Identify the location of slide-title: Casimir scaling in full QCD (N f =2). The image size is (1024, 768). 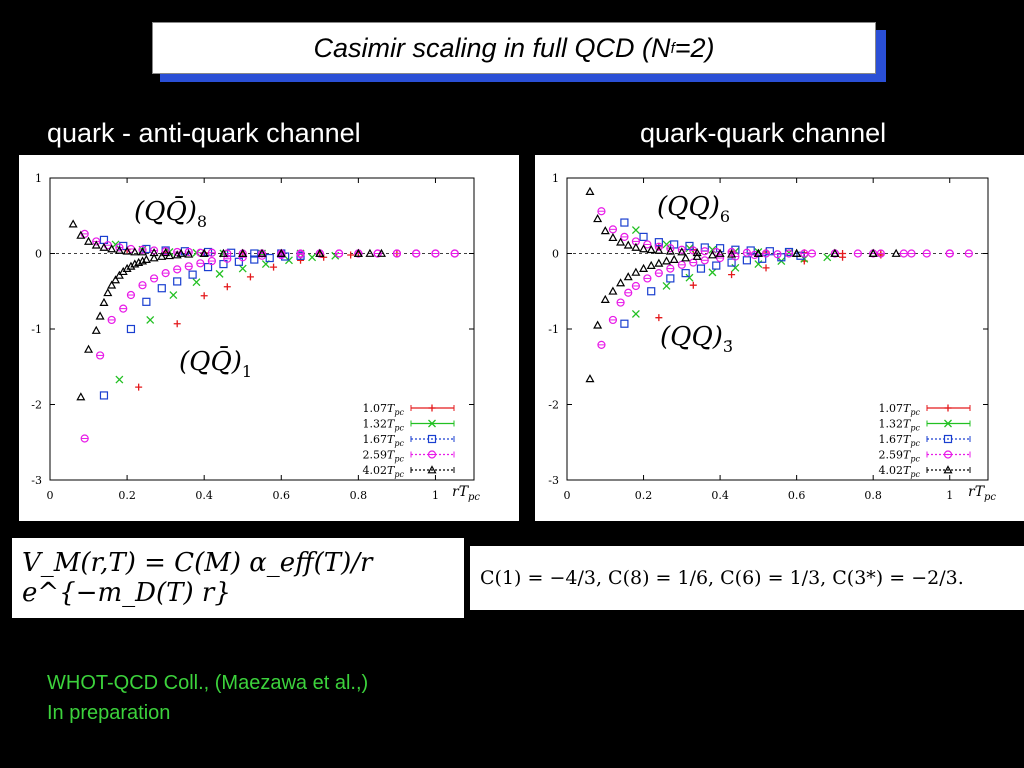
(514, 48).